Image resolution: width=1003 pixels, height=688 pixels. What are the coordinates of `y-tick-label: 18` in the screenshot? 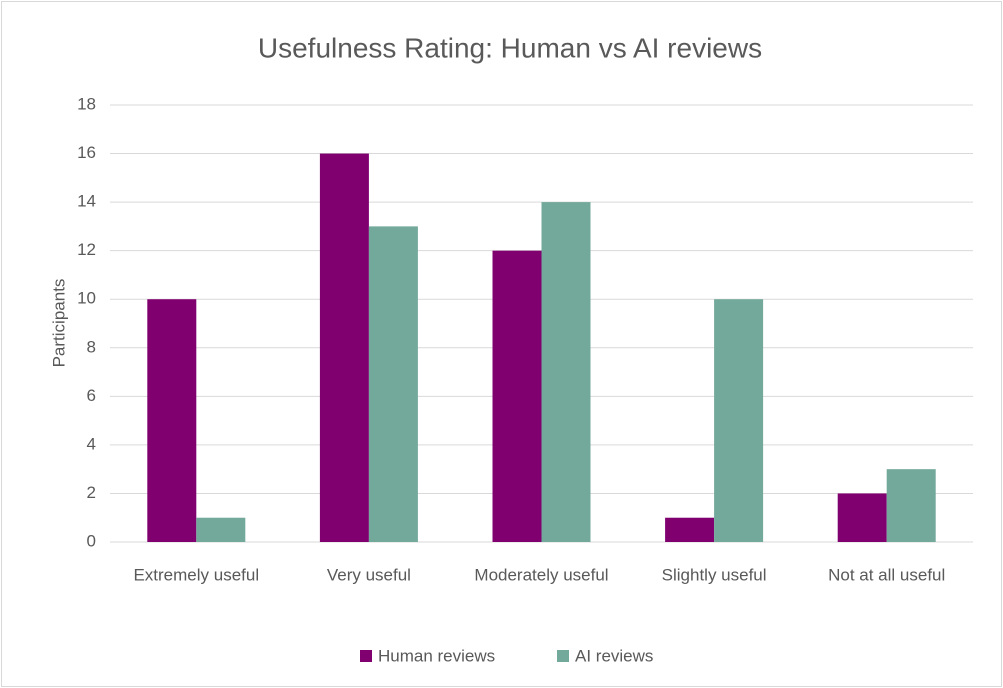 It's located at (86, 103).